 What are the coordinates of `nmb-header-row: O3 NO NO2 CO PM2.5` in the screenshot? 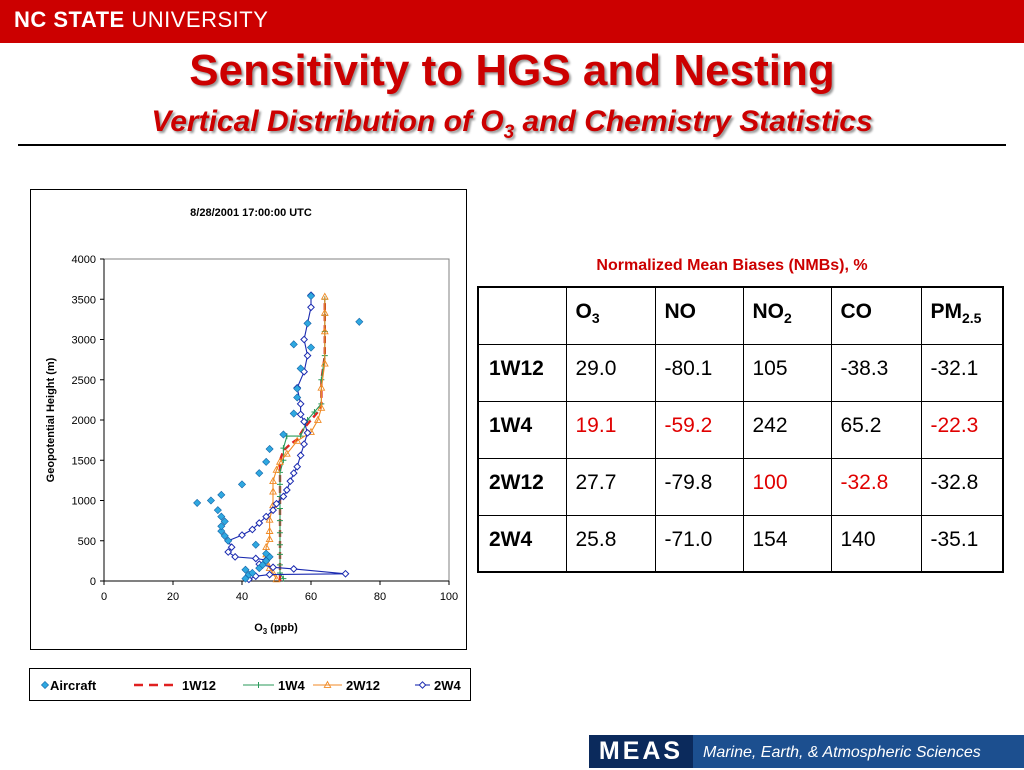 It's located at (740, 315).